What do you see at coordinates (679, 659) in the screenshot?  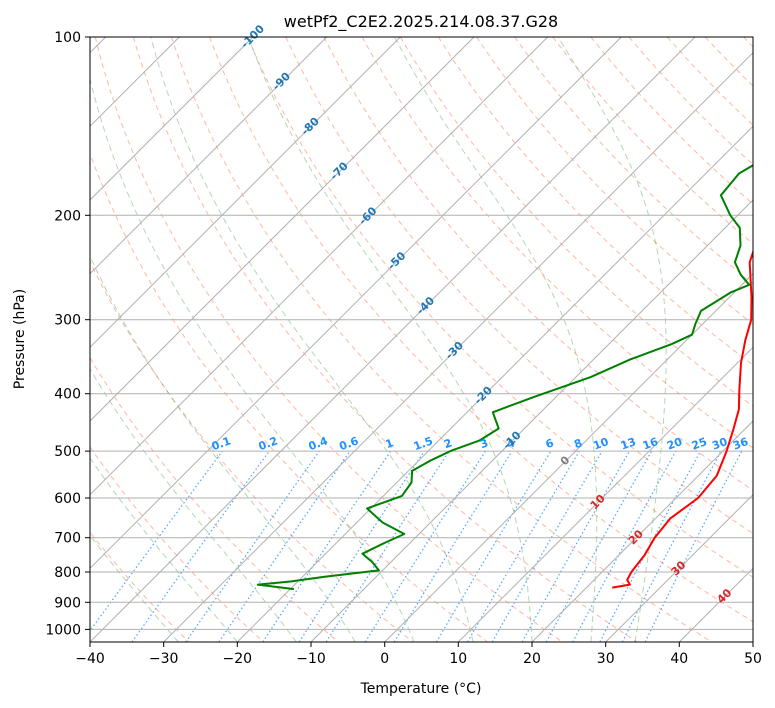 I see `x-tick-label: 40` at bounding box center [679, 659].